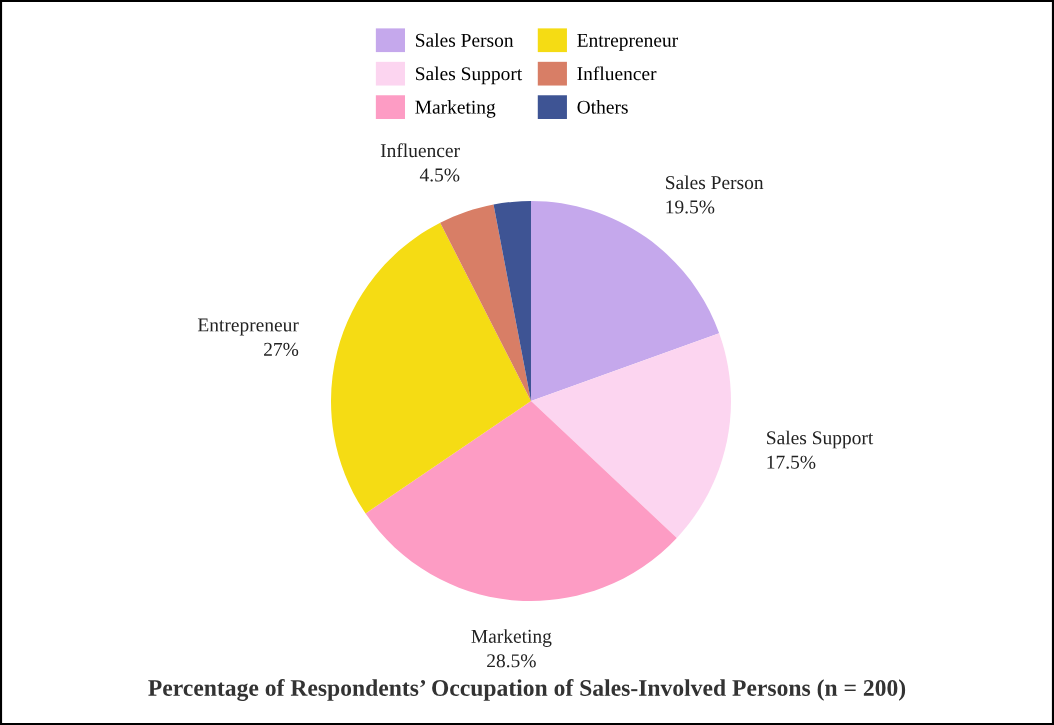 This screenshot has height=725, width=1054. I want to click on data-label: 27%, so click(281, 349).